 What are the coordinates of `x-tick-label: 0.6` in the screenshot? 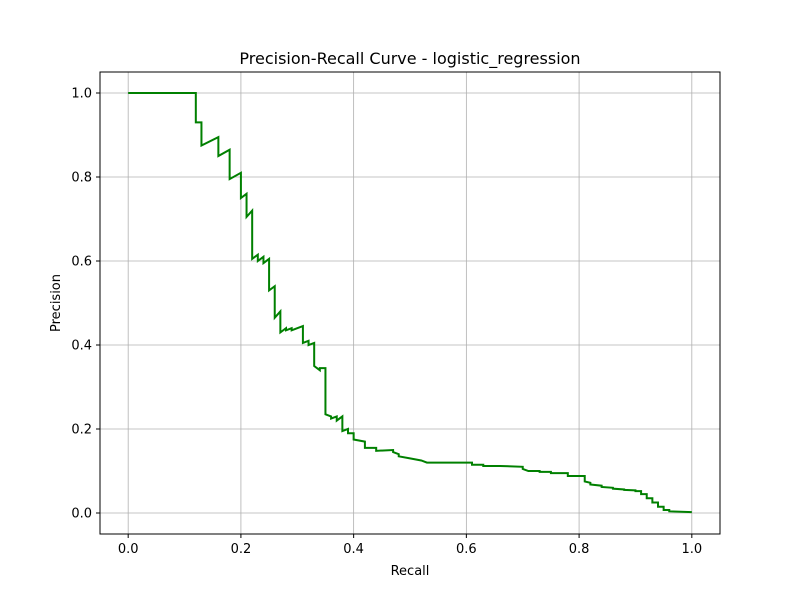 It's located at (466, 549).